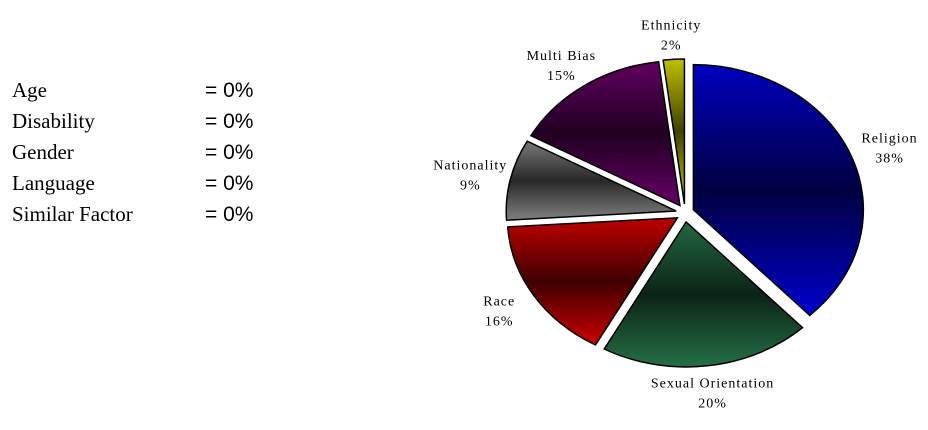 This screenshot has height=430, width=928. I want to click on list-name: Language, so click(53, 183).